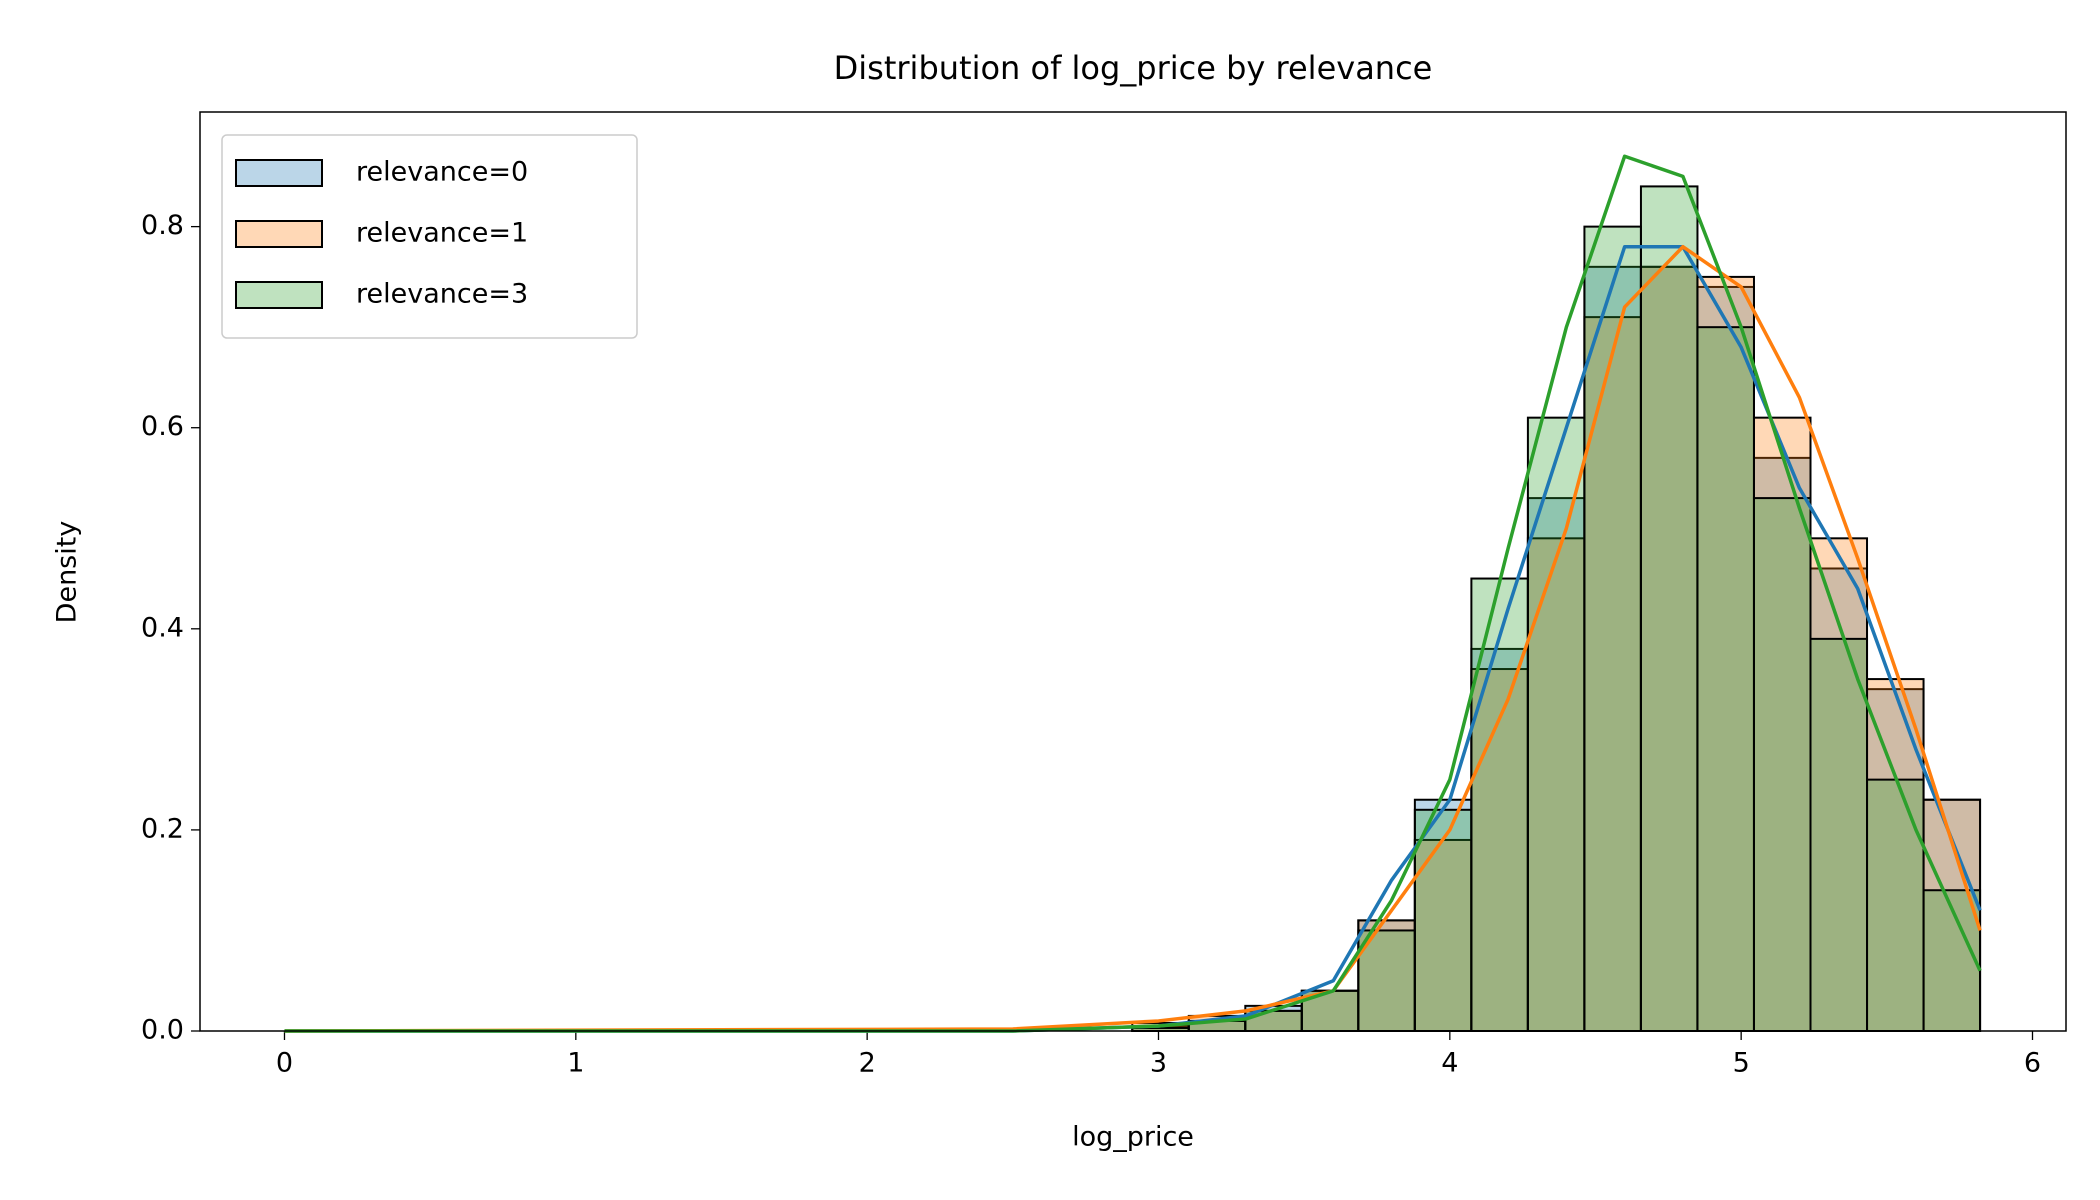 This screenshot has width=2100, height=1200. Describe the element at coordinates (1158, 1063) in the screenshot. I see `x-tick-label: 3` at that location.